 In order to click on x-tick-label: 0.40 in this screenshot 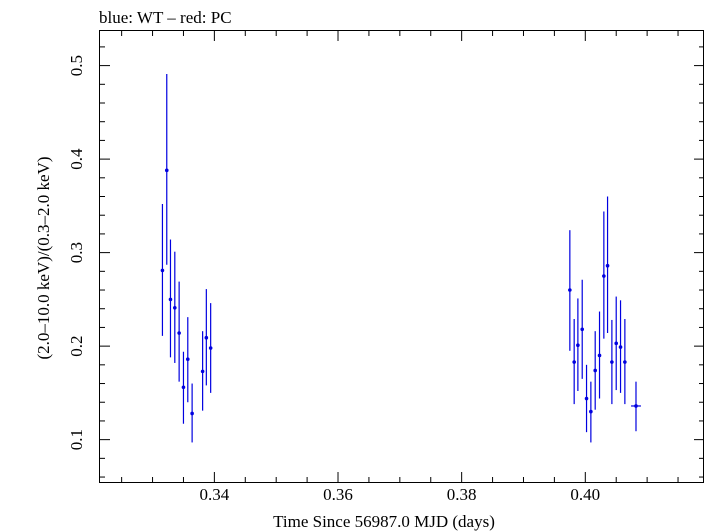, I will do `click(585, 494)`.